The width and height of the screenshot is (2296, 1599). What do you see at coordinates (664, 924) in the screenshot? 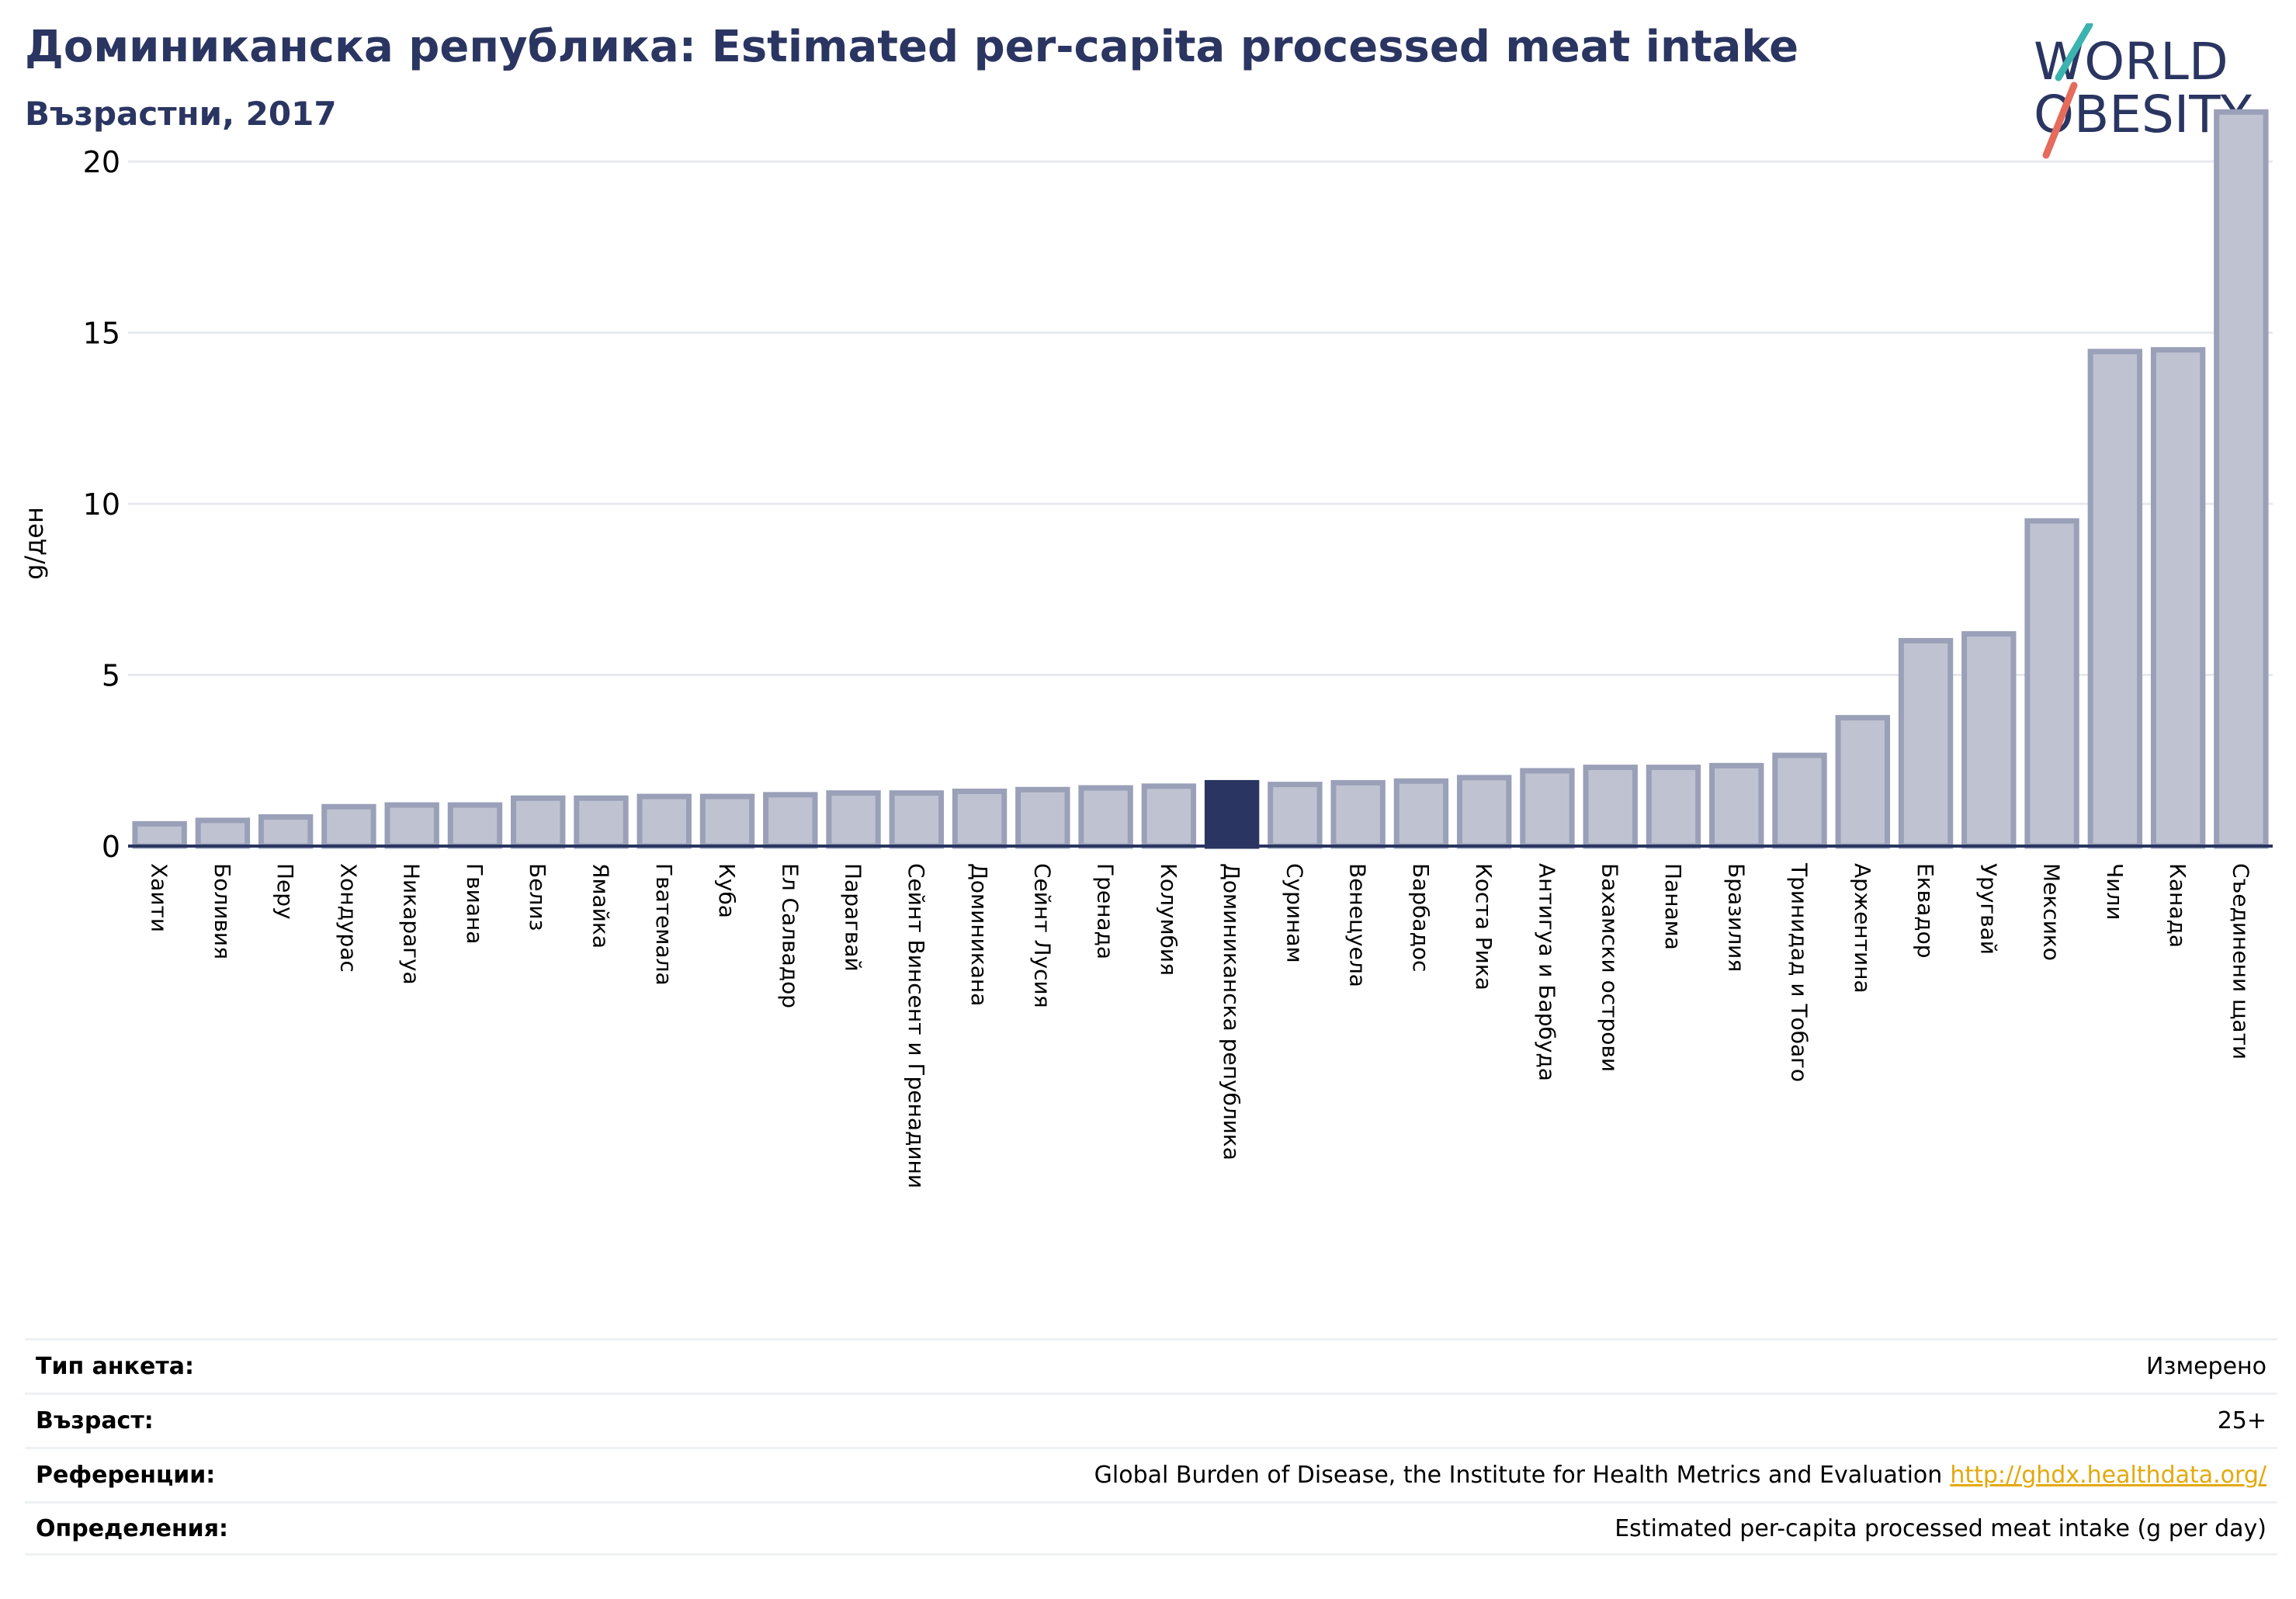
I see `x-tick-label: Гватемала` at bounding box center [664, 924].